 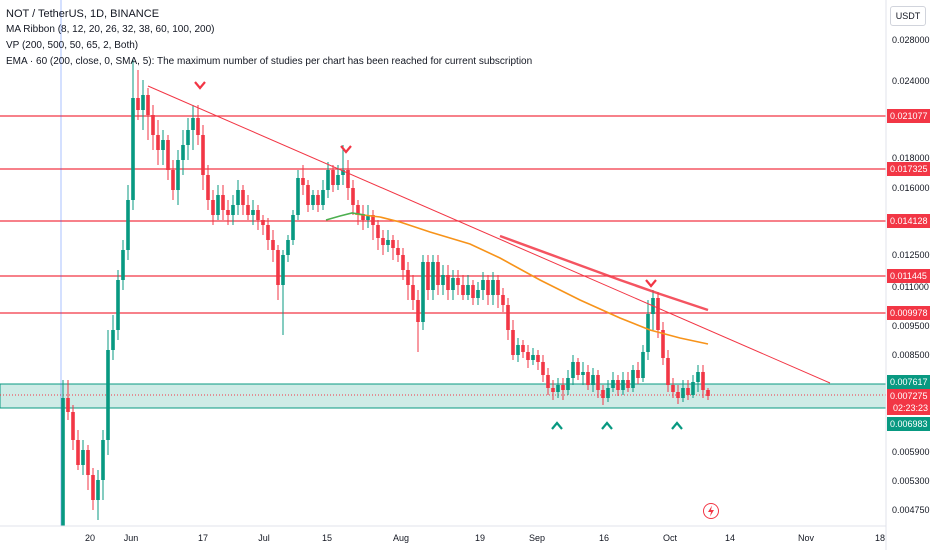 What do you see at coordinates (911, 158) in the screenshot?
I see `price-axis-label: 0.018000` at bounding box center [911, 158].